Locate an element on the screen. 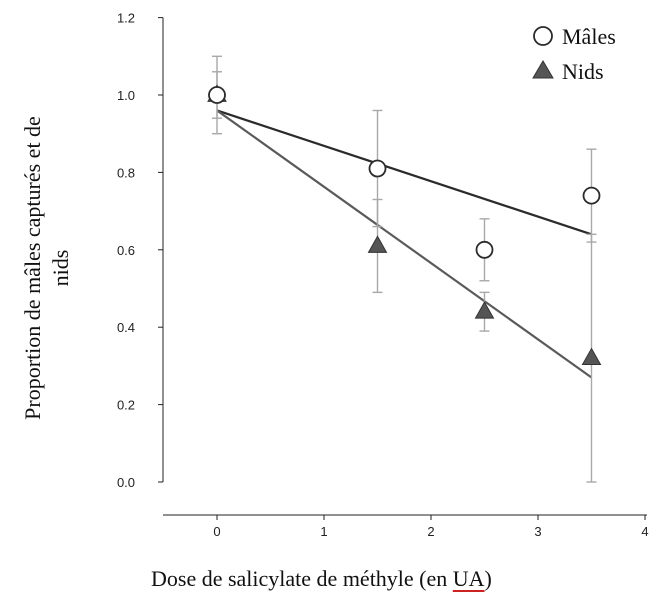  point-mâles-3 is located at coordinates (591, 195).